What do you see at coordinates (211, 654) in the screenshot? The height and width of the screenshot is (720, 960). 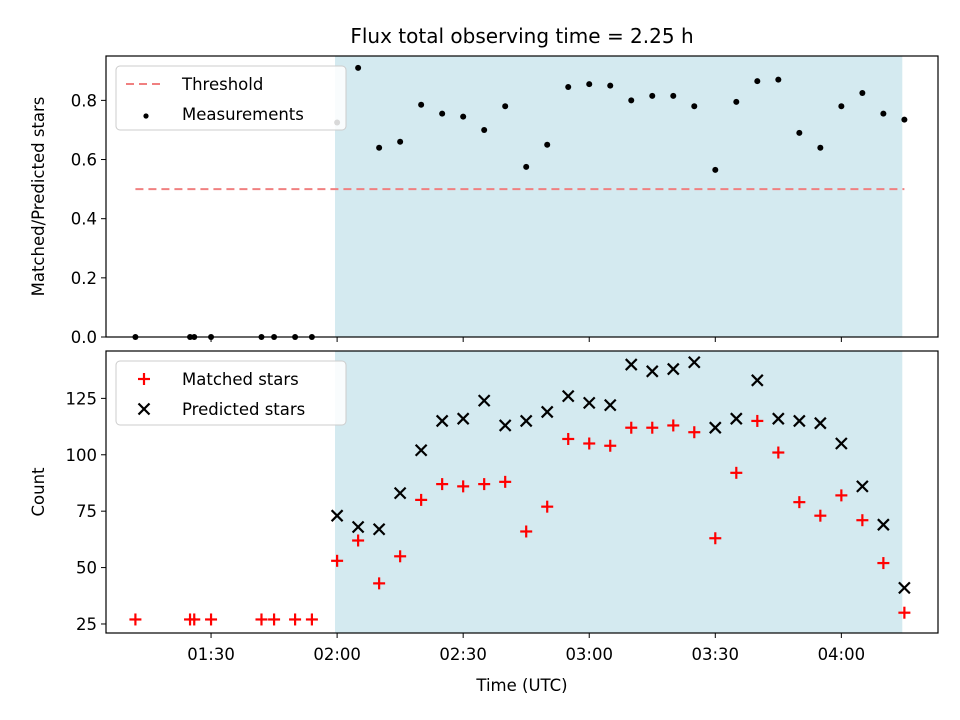 I see `x-tick-label: 01:30` at bounding box center [211, 654].